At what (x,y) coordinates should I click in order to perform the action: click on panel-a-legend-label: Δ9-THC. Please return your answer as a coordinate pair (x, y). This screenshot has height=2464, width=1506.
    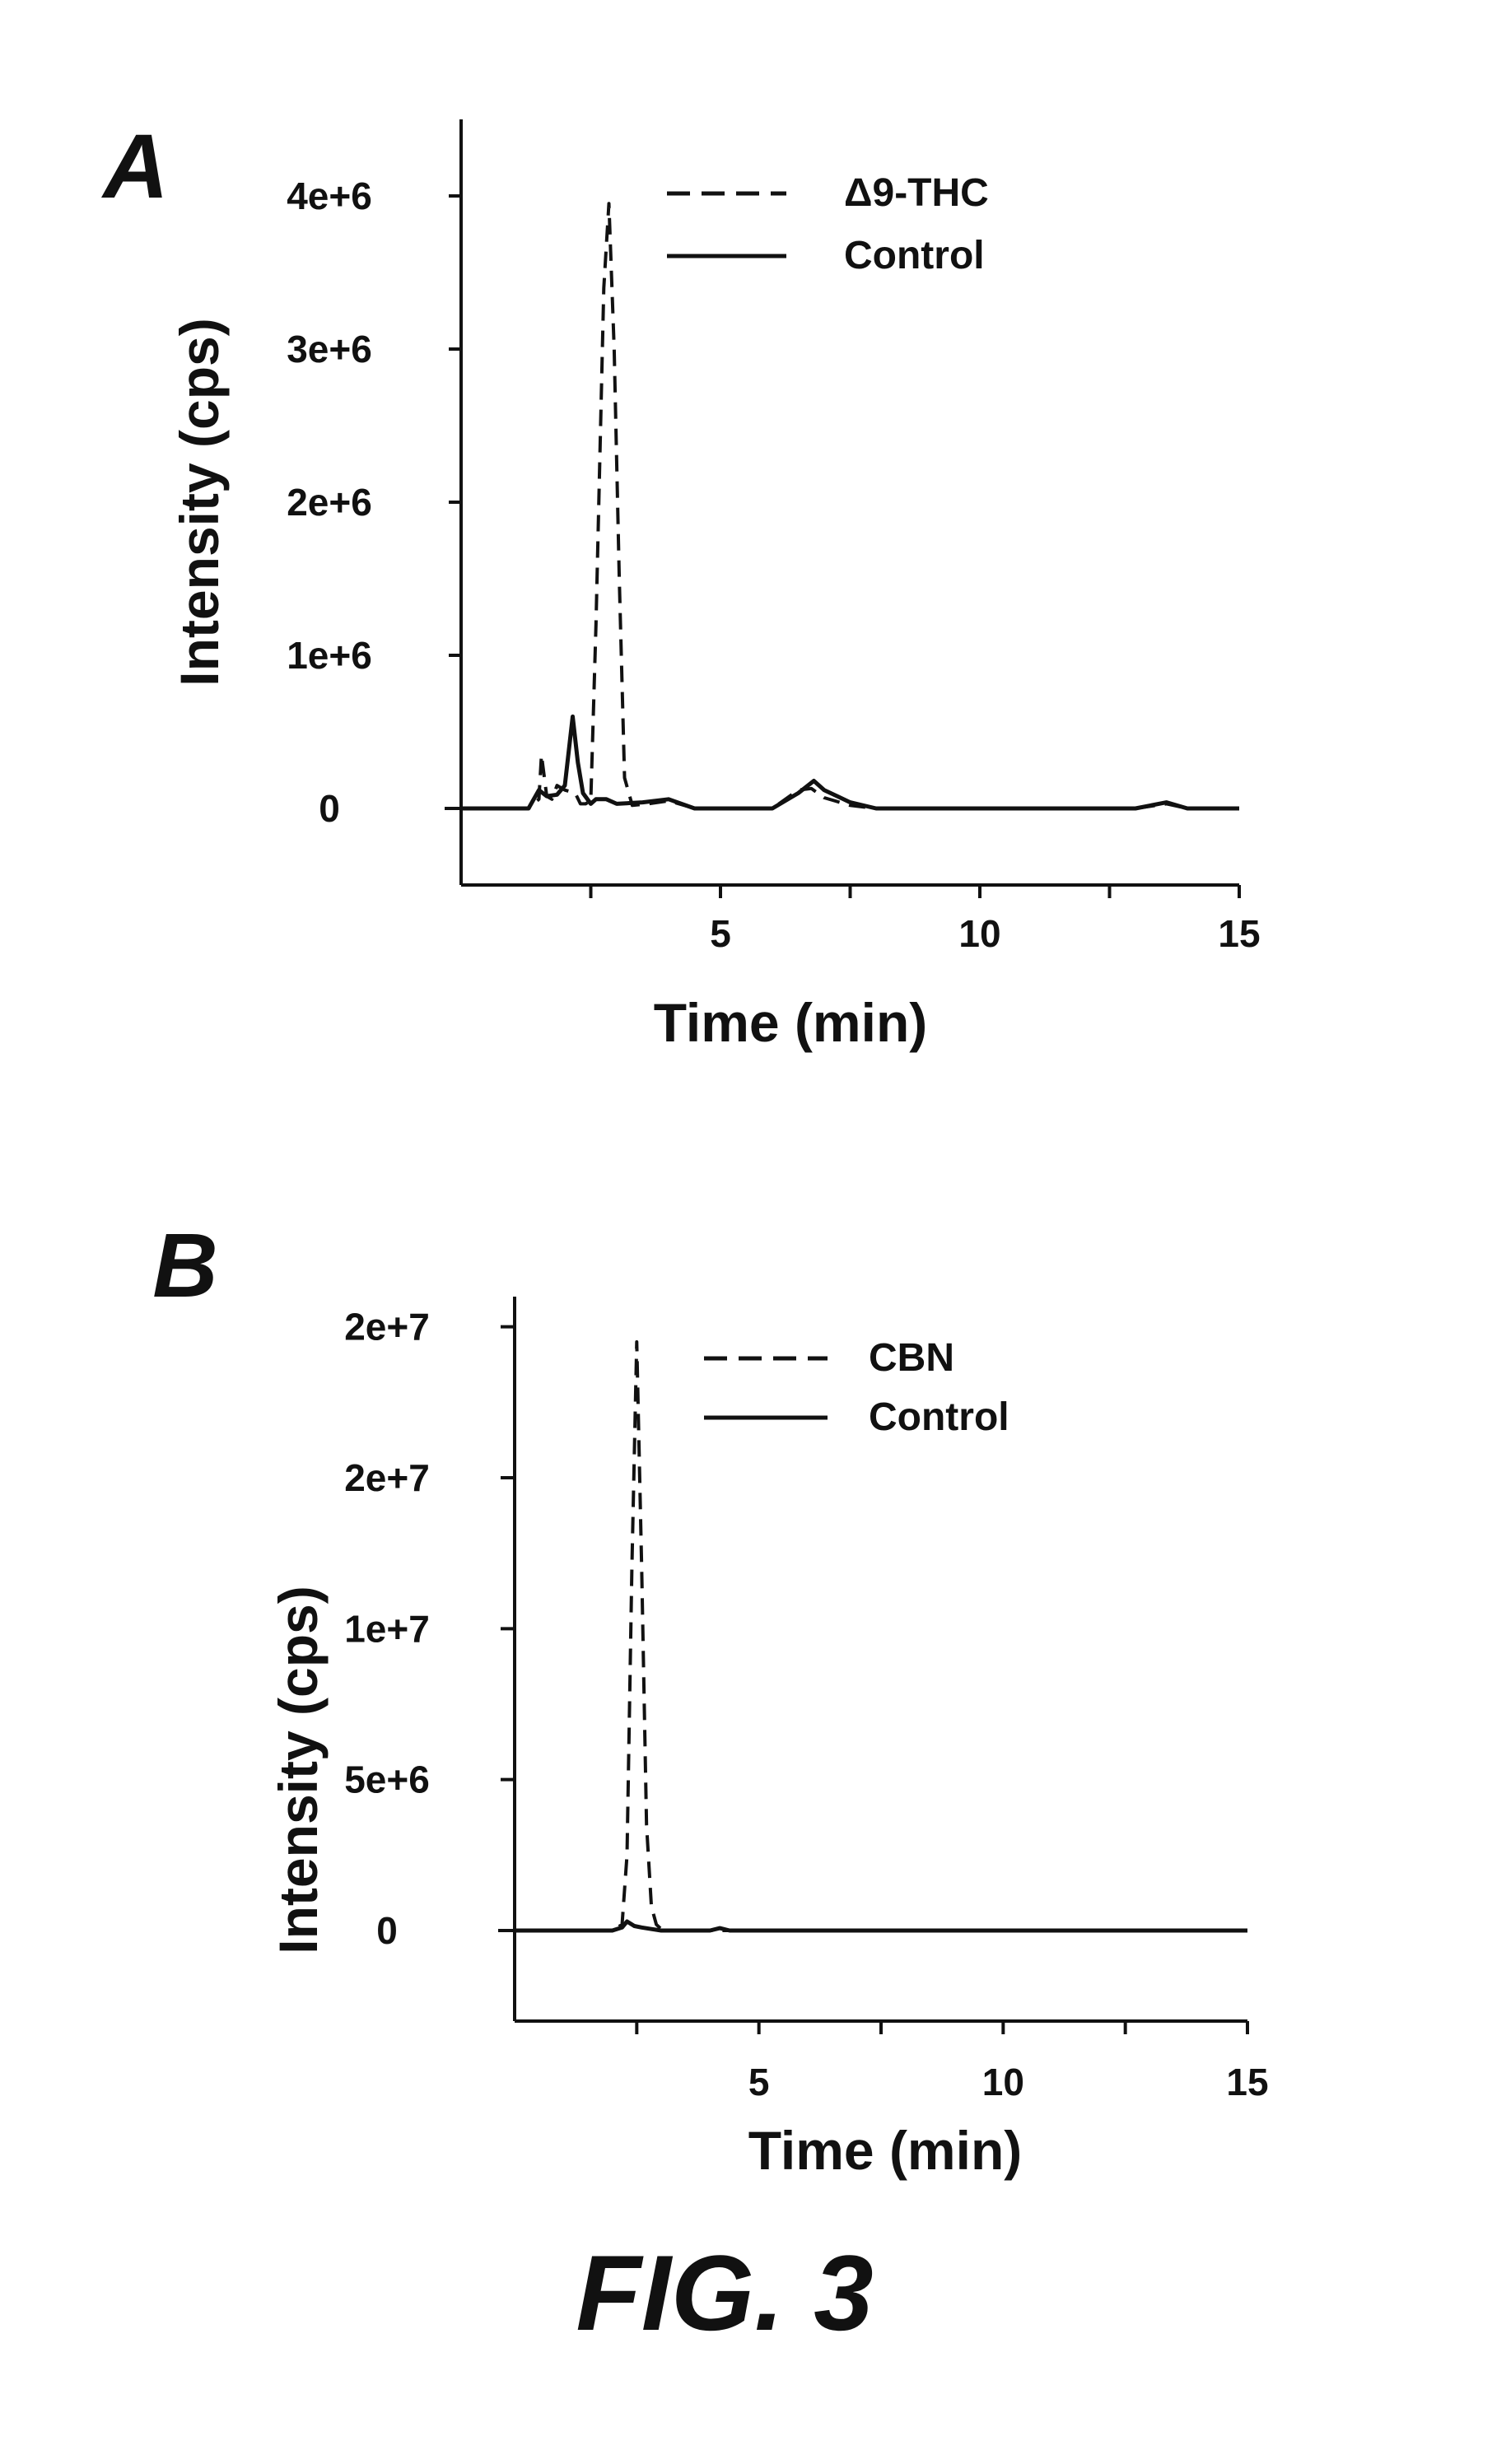
    Looking at the image, I should click on (916, 193).